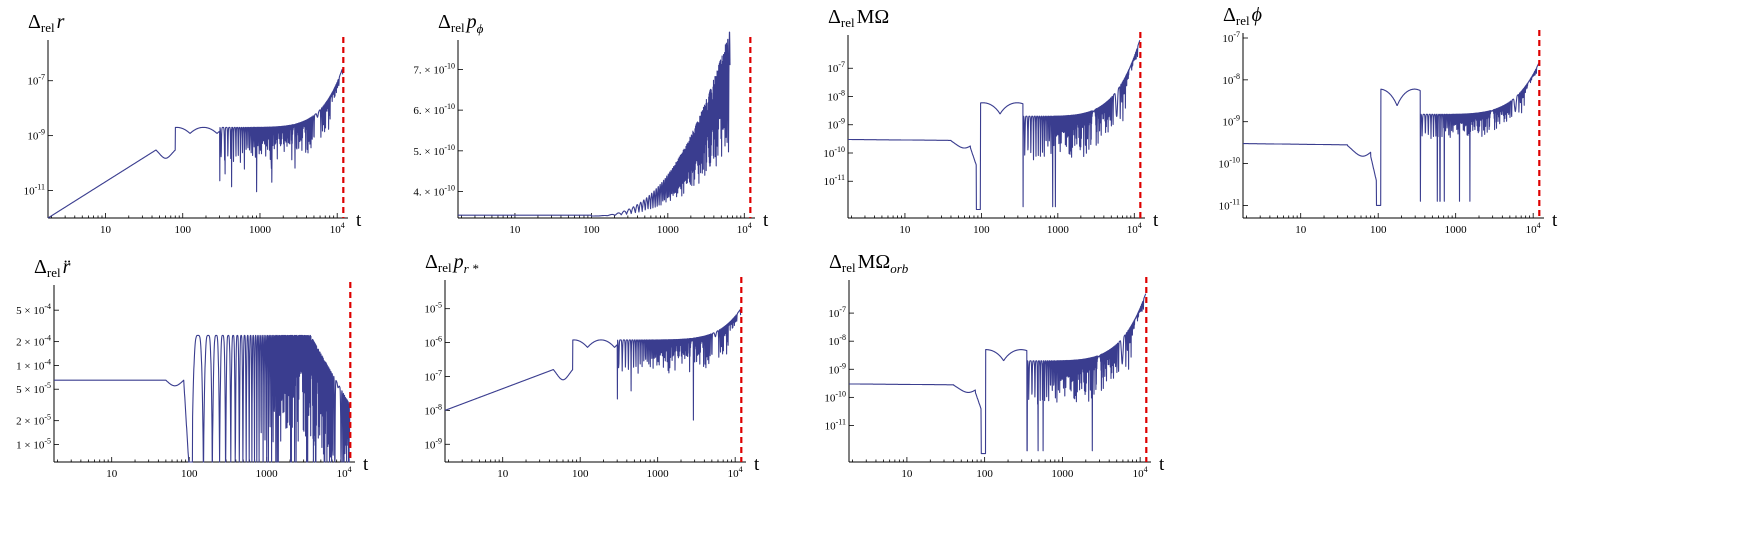 The image size is (1740, 544). I want to click on chart-title: Δrel ϕ, so click(1242, 16).